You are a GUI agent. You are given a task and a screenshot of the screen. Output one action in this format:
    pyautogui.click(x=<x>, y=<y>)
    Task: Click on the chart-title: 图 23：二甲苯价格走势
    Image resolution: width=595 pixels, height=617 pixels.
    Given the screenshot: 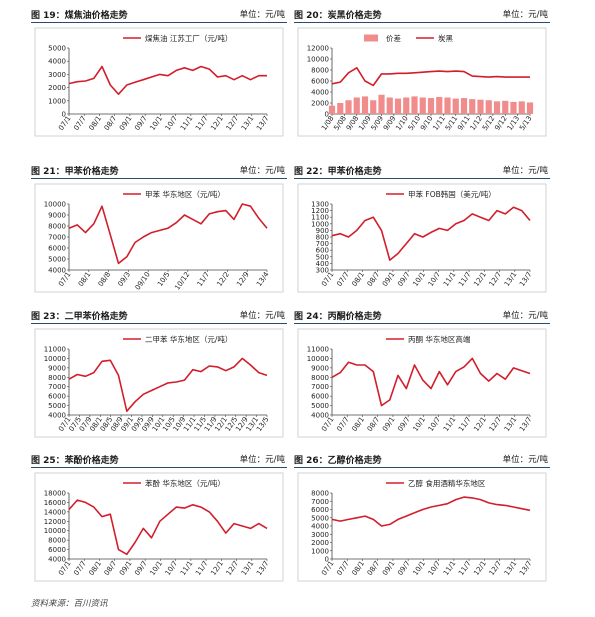 What is the action you would take?
    pyautogui.click(x=79, y=317)
    